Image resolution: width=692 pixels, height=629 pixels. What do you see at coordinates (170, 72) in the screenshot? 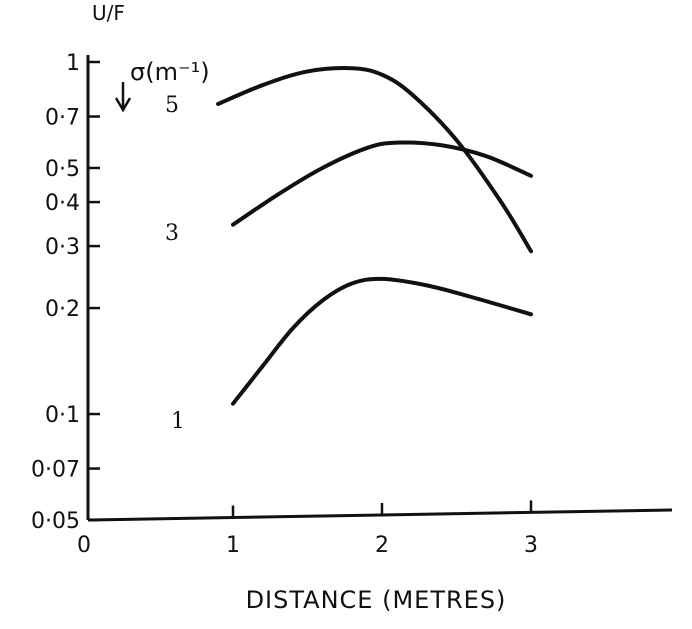
I see `legend-title: σ(m⁻¹)` at bounding box center [170, 72].